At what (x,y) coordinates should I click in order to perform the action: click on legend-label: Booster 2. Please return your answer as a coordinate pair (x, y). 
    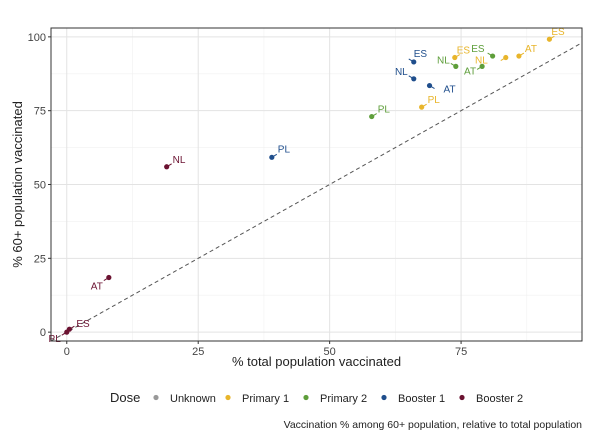
    Looking at the image, I should click on (499, 399).